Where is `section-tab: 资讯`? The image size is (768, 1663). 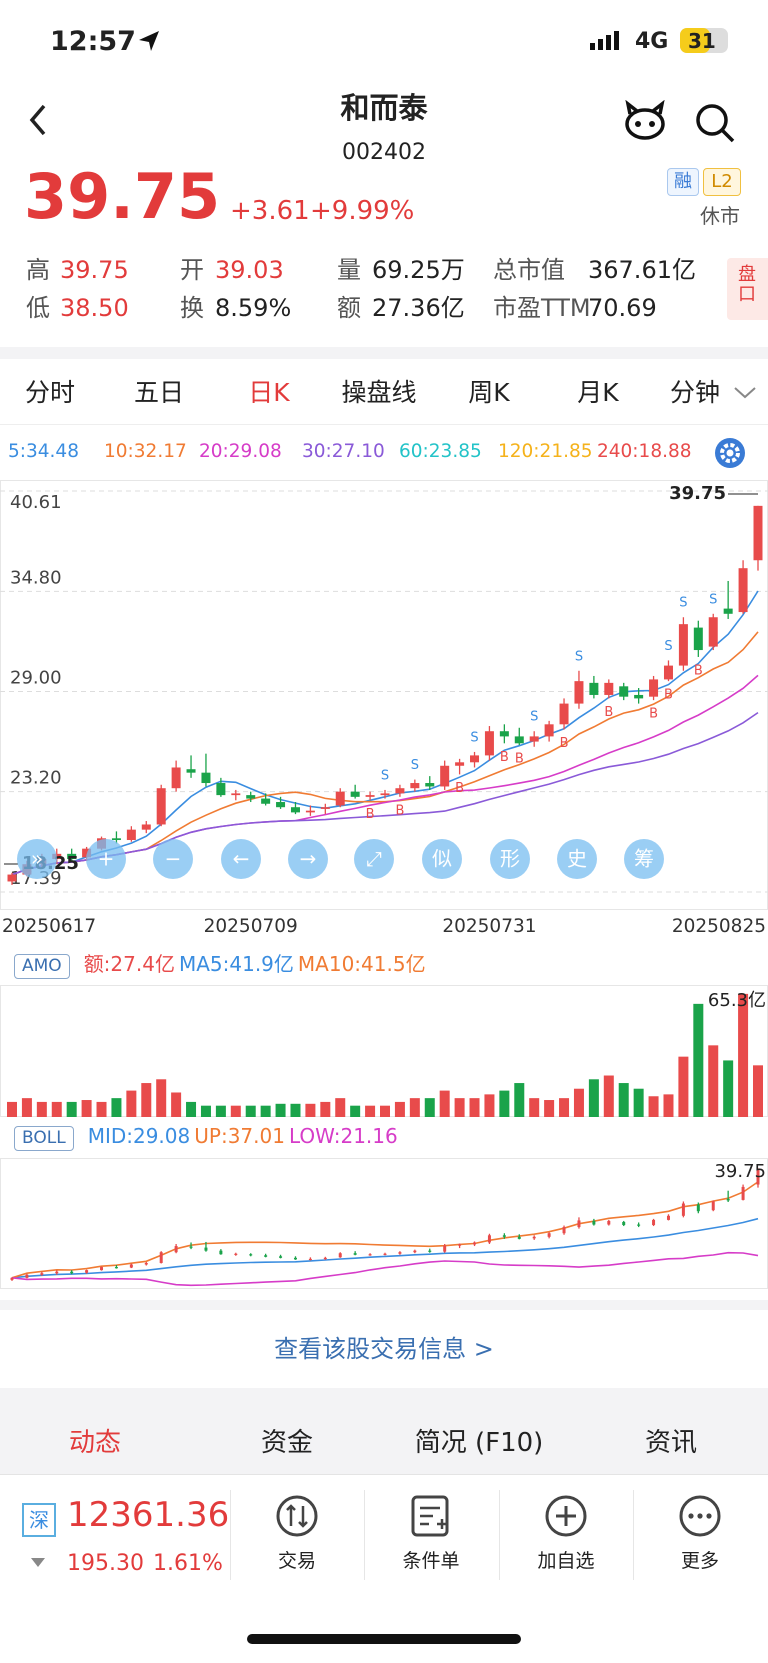 section-tab: 资讯 is located at coordinates (670, 1443).